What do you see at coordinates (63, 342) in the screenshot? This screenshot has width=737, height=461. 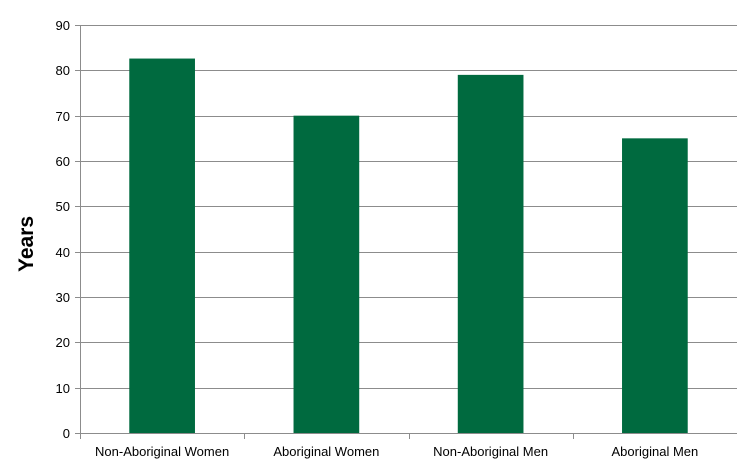 I see `y-tick-label-20: 20` at bounding box center [63, 342].